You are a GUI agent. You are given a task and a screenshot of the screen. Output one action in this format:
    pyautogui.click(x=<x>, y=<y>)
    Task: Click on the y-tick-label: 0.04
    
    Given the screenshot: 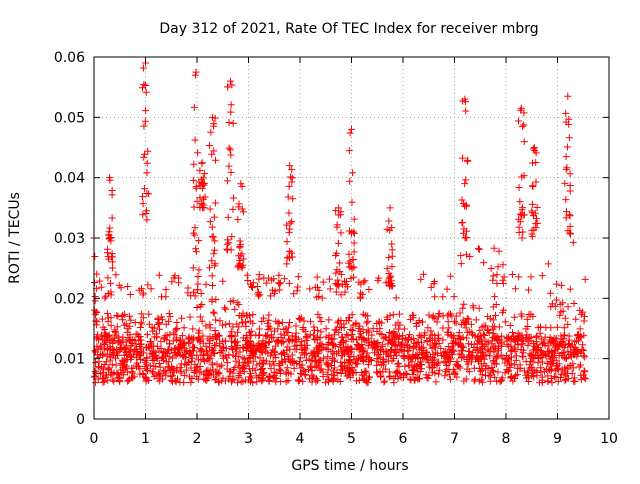 What is the action you would take?
    pyautogui.click(x=69, y=179)
    